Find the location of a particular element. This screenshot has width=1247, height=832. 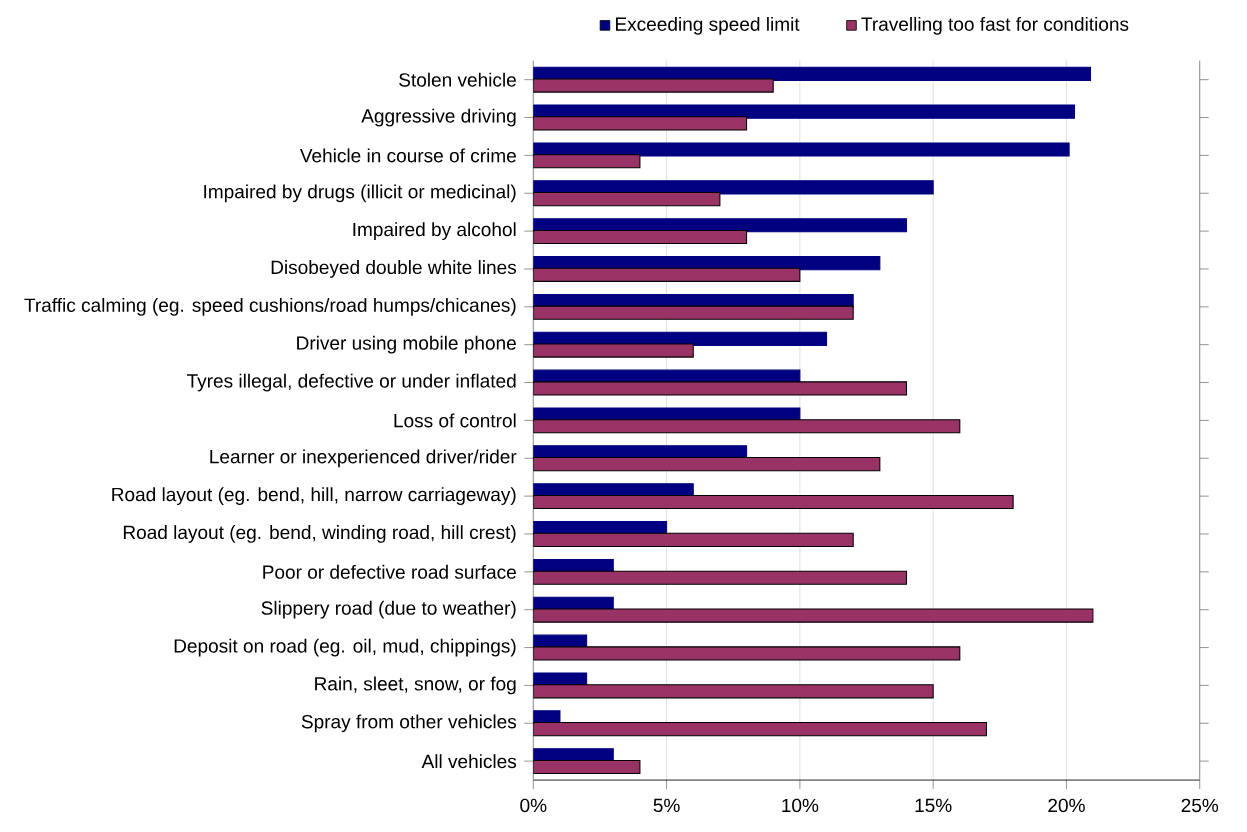

x-tick-label: 0% is located at coordinates (533, 805).